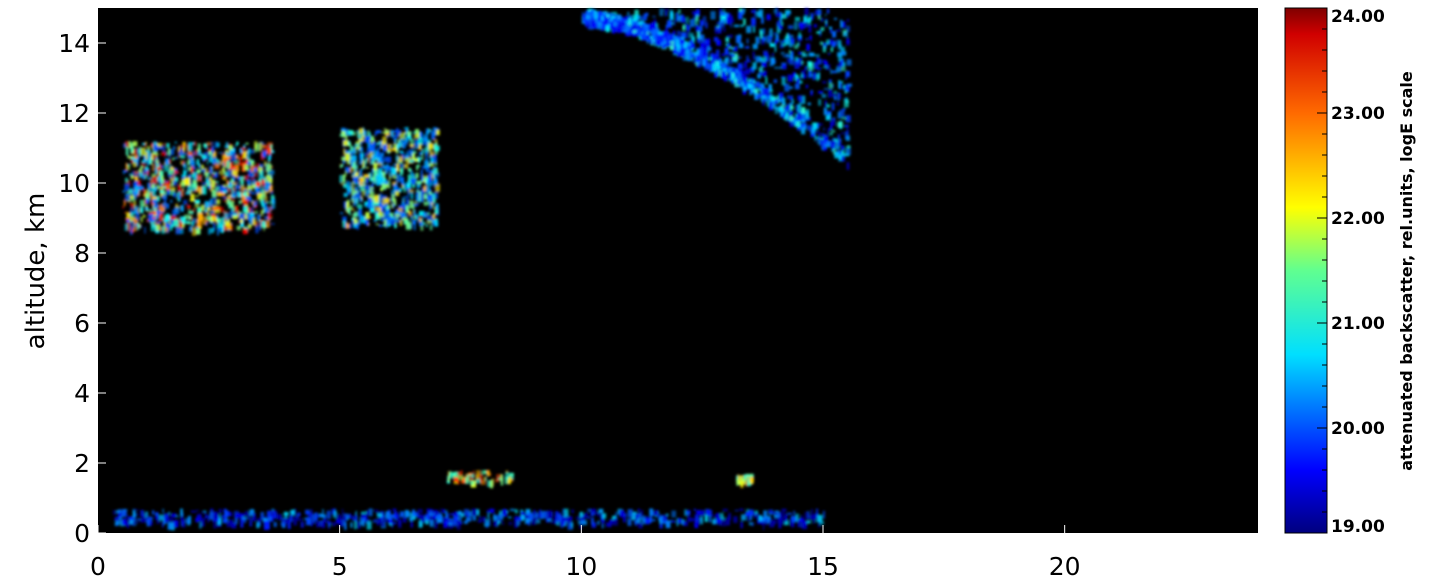 Image resolution: width=1434 pixels, height=584 pixels. I want to click on colorbar, so click(1306, 270).